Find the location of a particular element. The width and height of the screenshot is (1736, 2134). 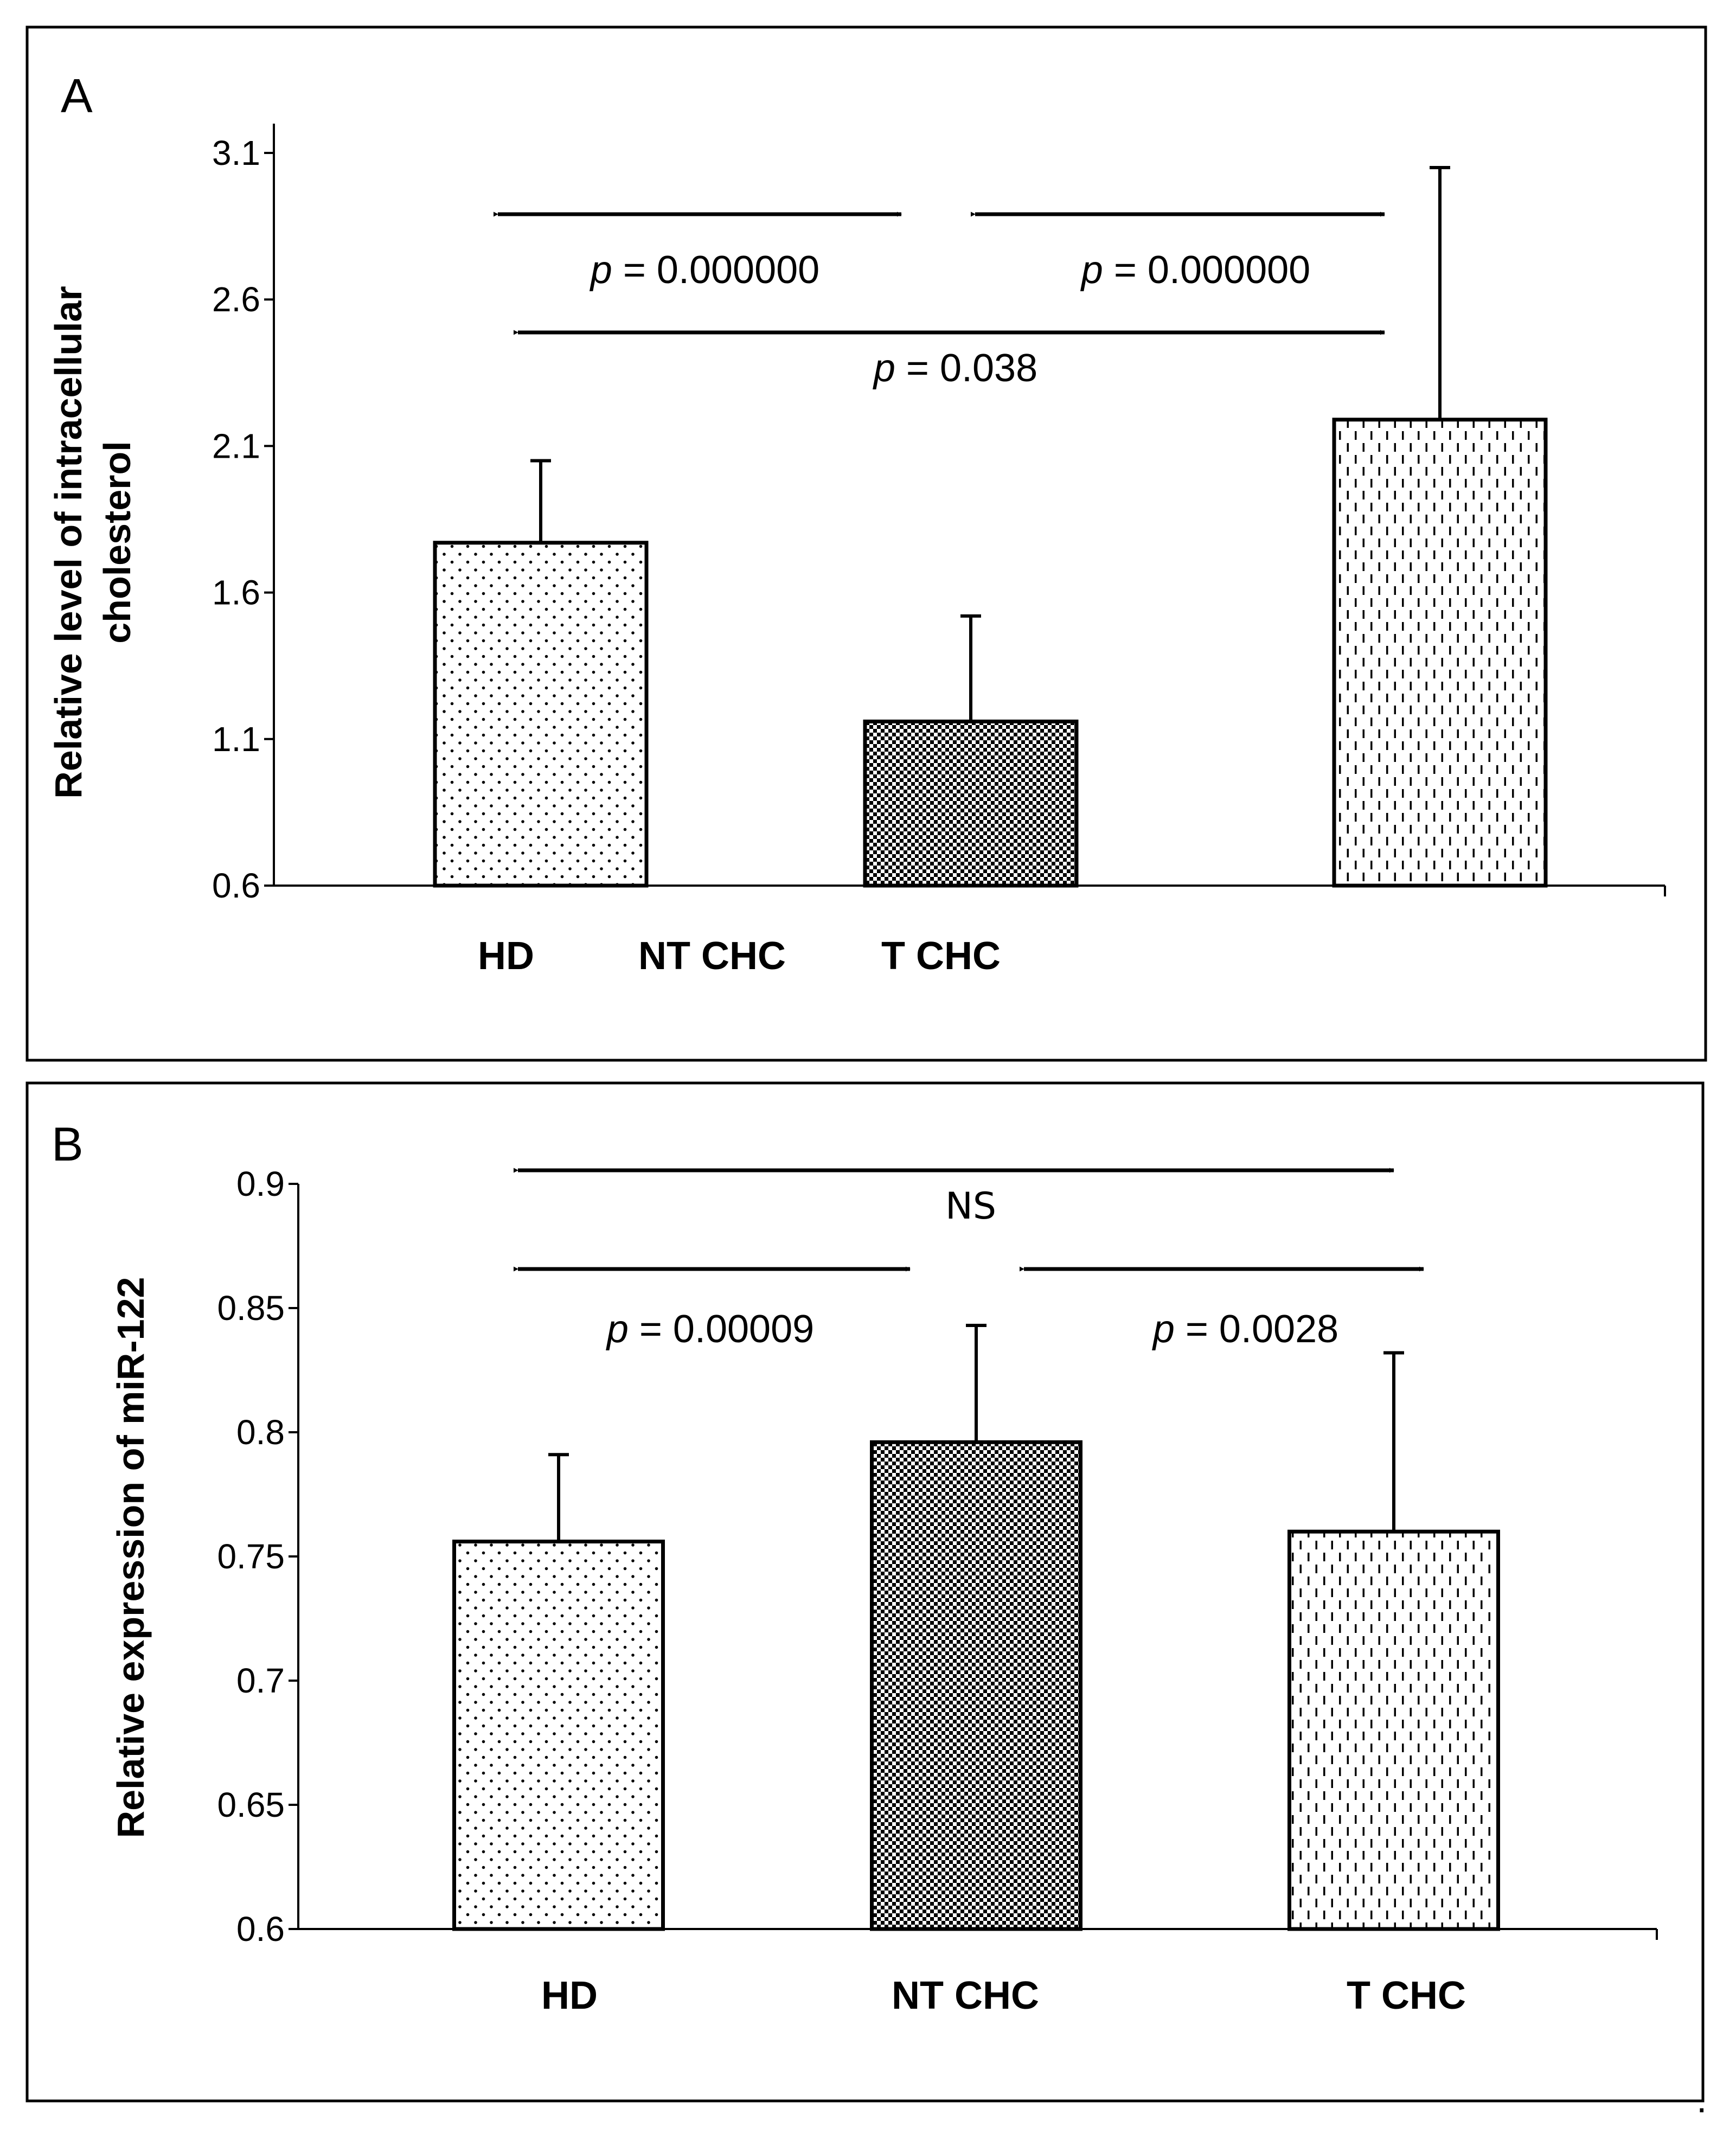

panel-b-y-tick-label: 0.8 is located at coordinates (261, 1433).